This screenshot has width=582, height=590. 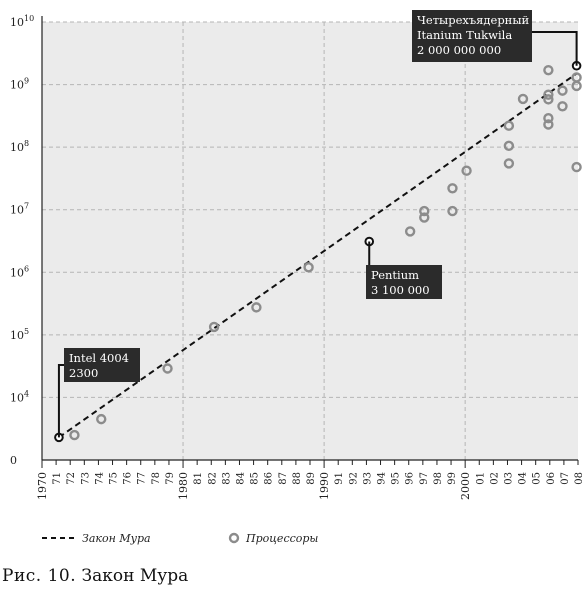 I want to click on figure-caption: Рис. 10. Закон Мура, so click(x=95, y=576).